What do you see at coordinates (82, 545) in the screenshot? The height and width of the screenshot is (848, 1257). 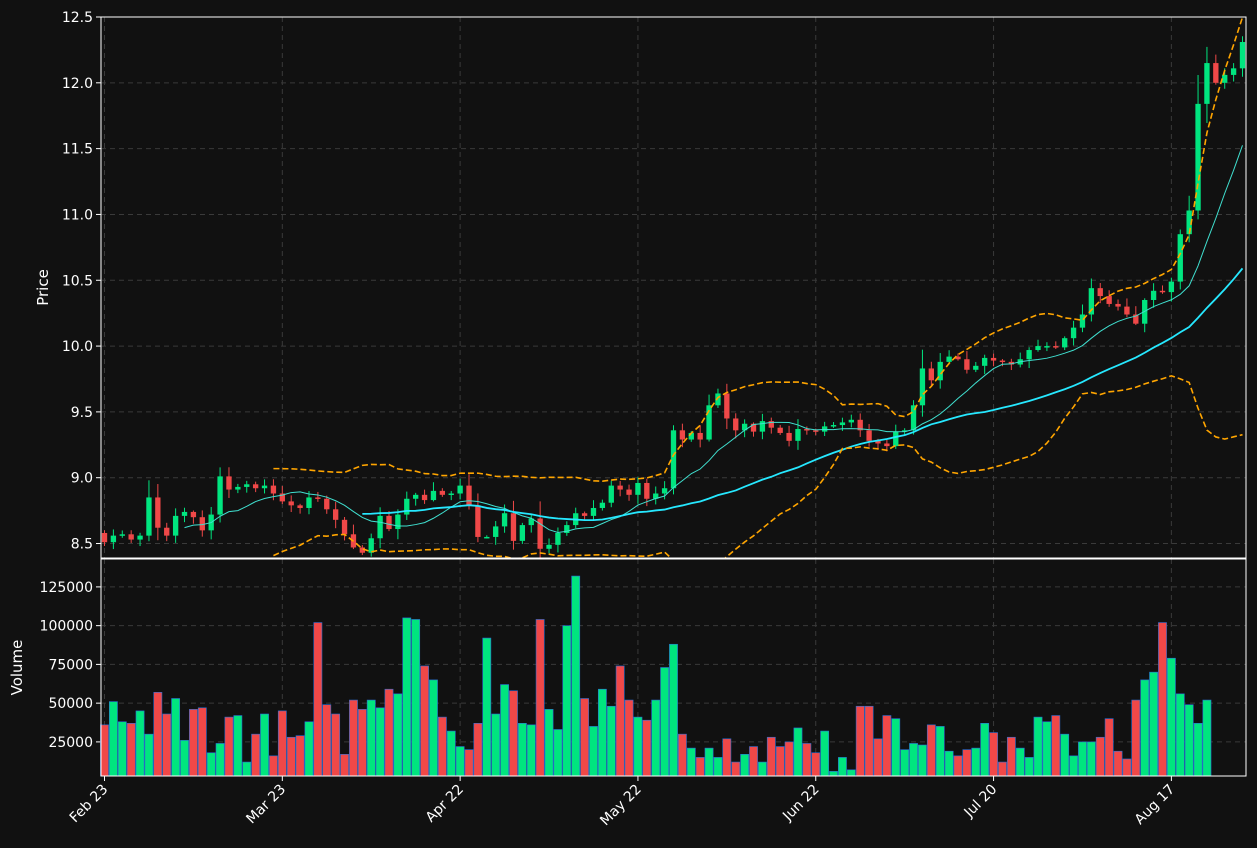 I see `price-tick-label-0: 8.5` at bounding box center [82, 545].